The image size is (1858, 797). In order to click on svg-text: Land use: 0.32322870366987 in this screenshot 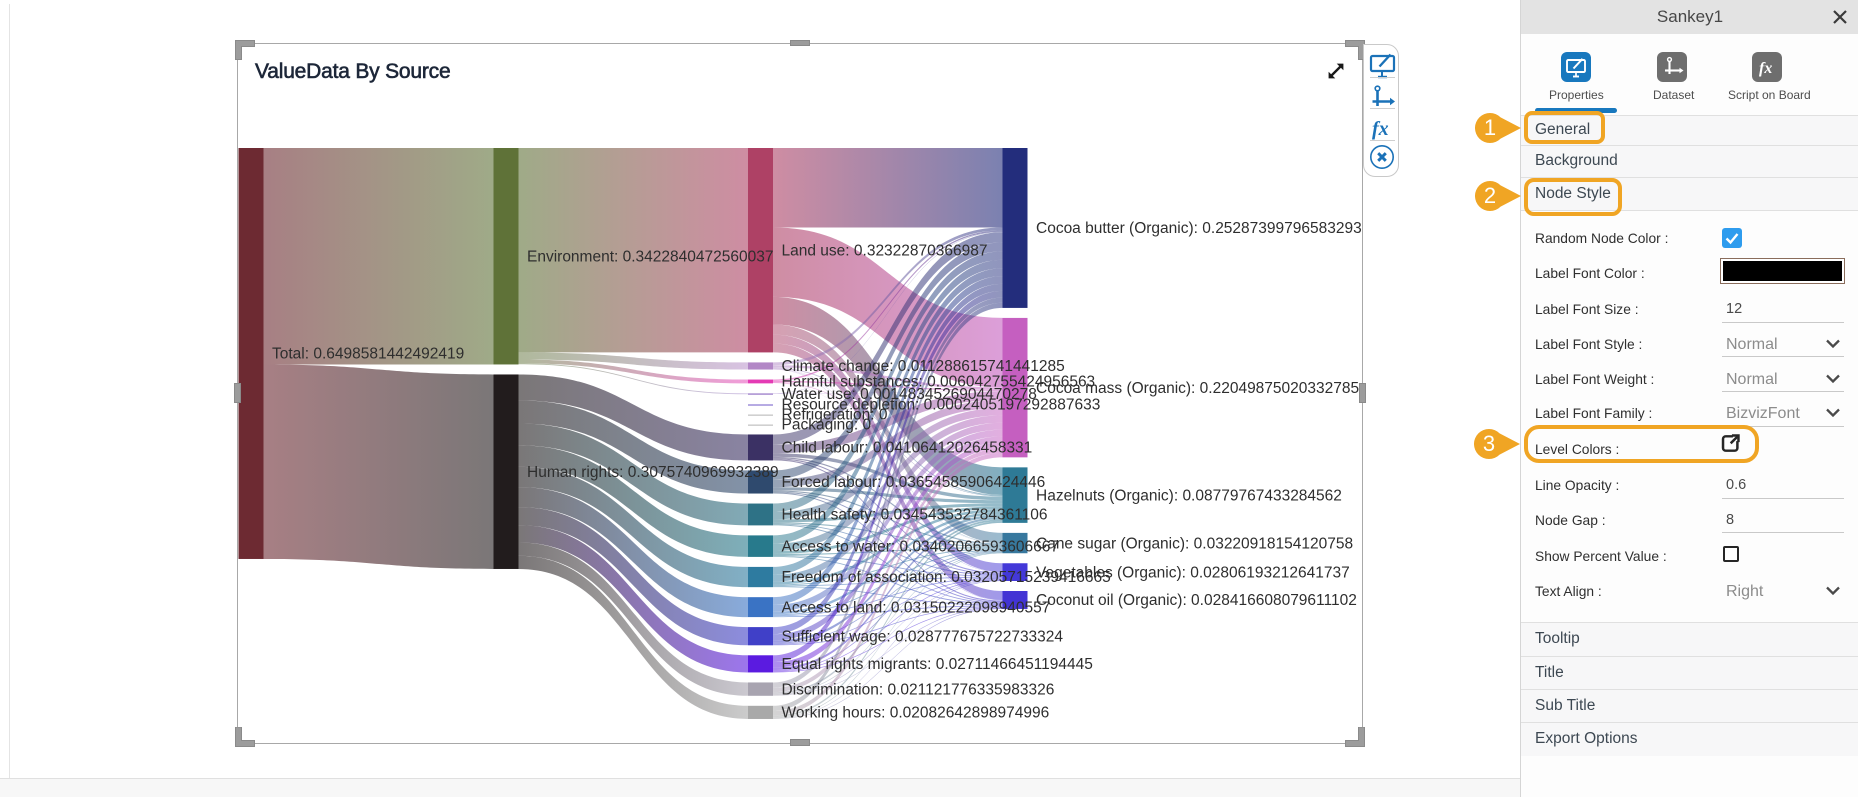, I will do `click(885, 250)`.